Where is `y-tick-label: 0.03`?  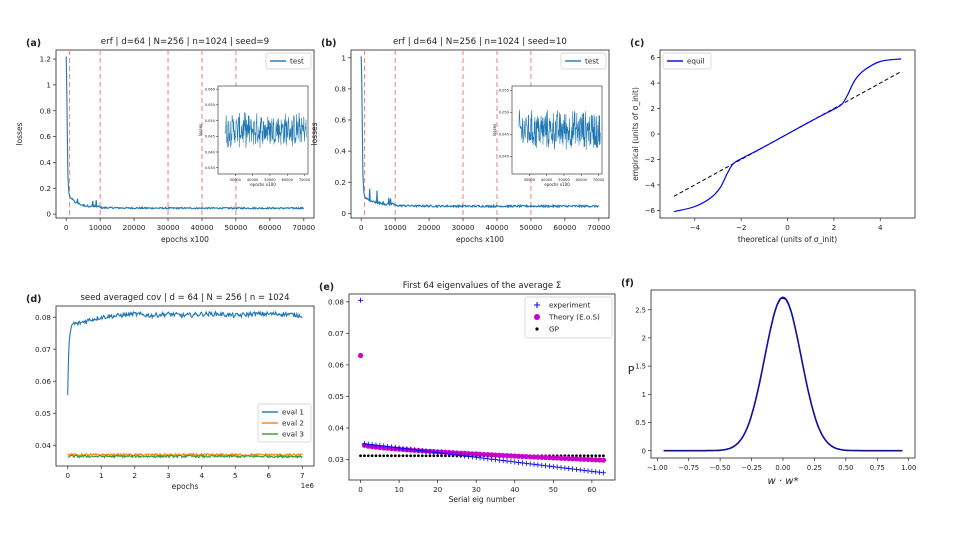
y-tick-label: 0.03 is located at coordinates (336, 459).